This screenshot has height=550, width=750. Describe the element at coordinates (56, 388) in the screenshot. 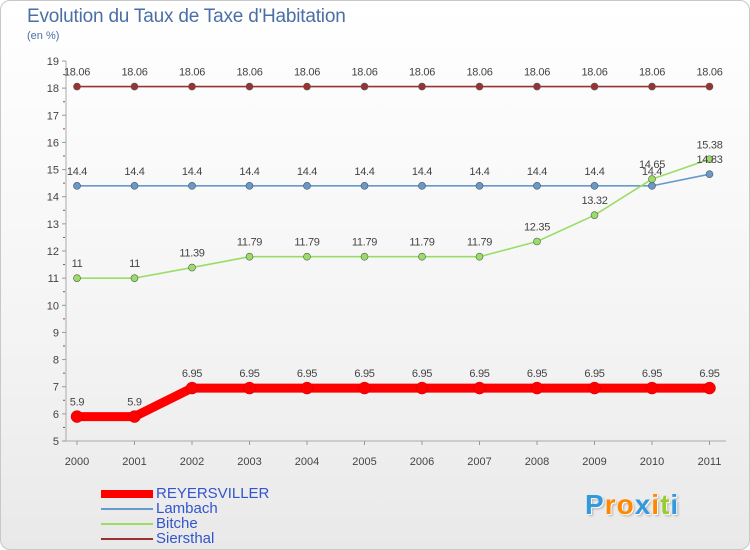

I see `y-tick-label: 7` at that location.